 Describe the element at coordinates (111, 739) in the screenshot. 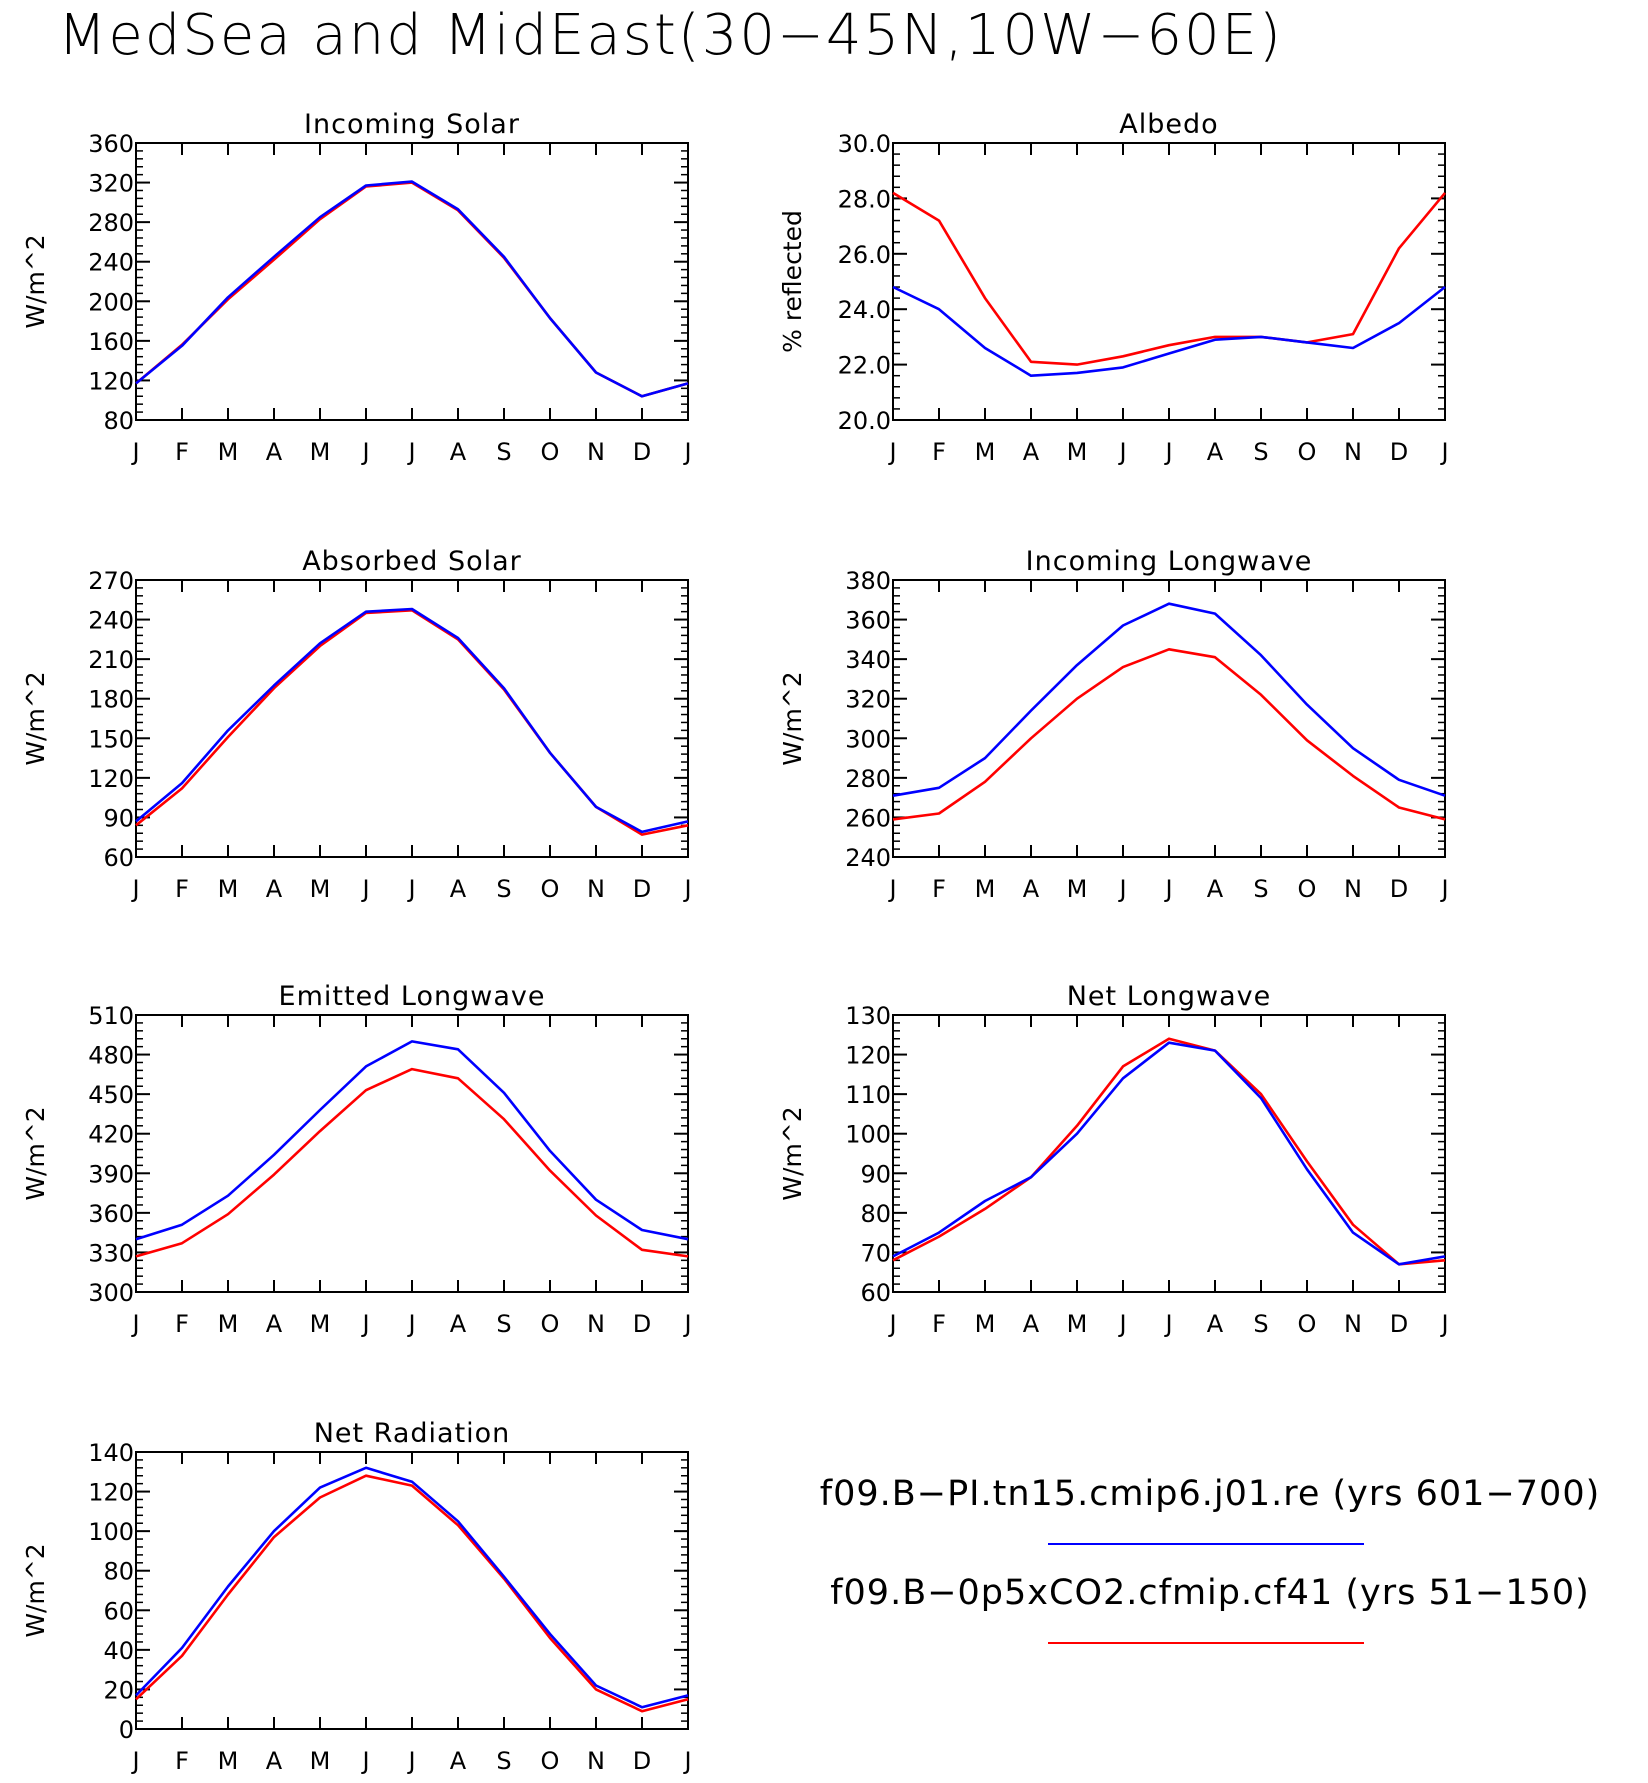

I see `y-tick-label: 150` at that location.